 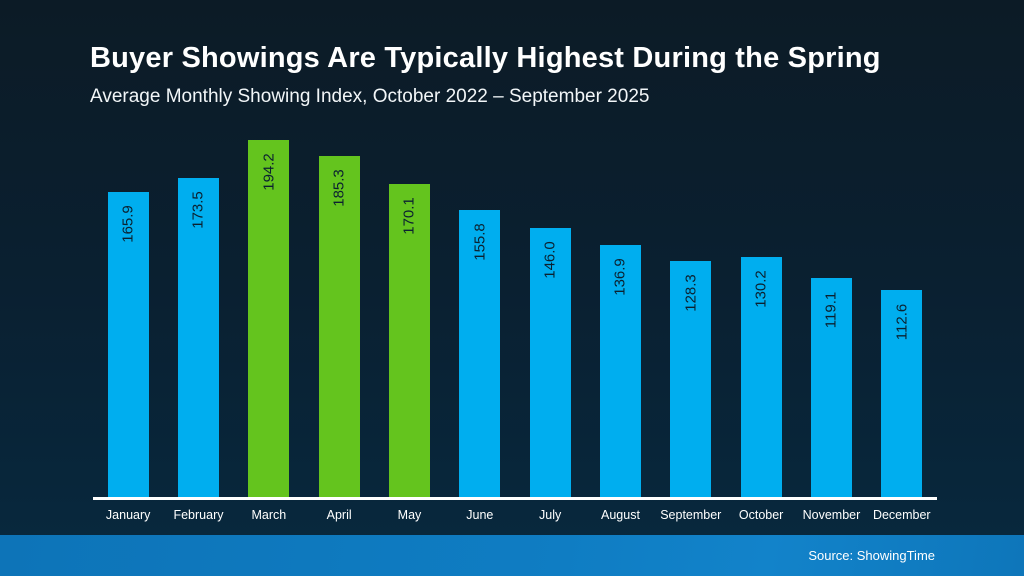 What do you see at coordinates (761, 515) in the screenshot?
I see `month-label-october: October` at bounding box center [761, 515].